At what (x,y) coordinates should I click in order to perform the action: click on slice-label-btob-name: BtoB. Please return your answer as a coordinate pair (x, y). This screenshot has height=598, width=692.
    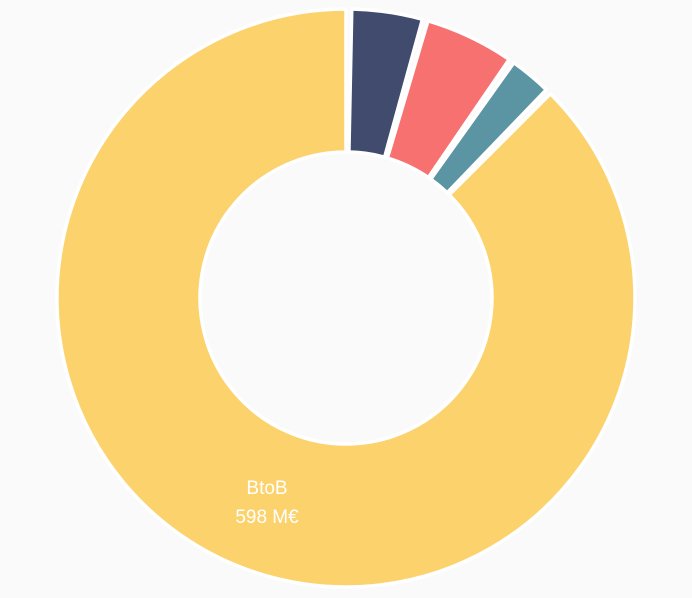
    Looking at the image, I should click on (266, 488).